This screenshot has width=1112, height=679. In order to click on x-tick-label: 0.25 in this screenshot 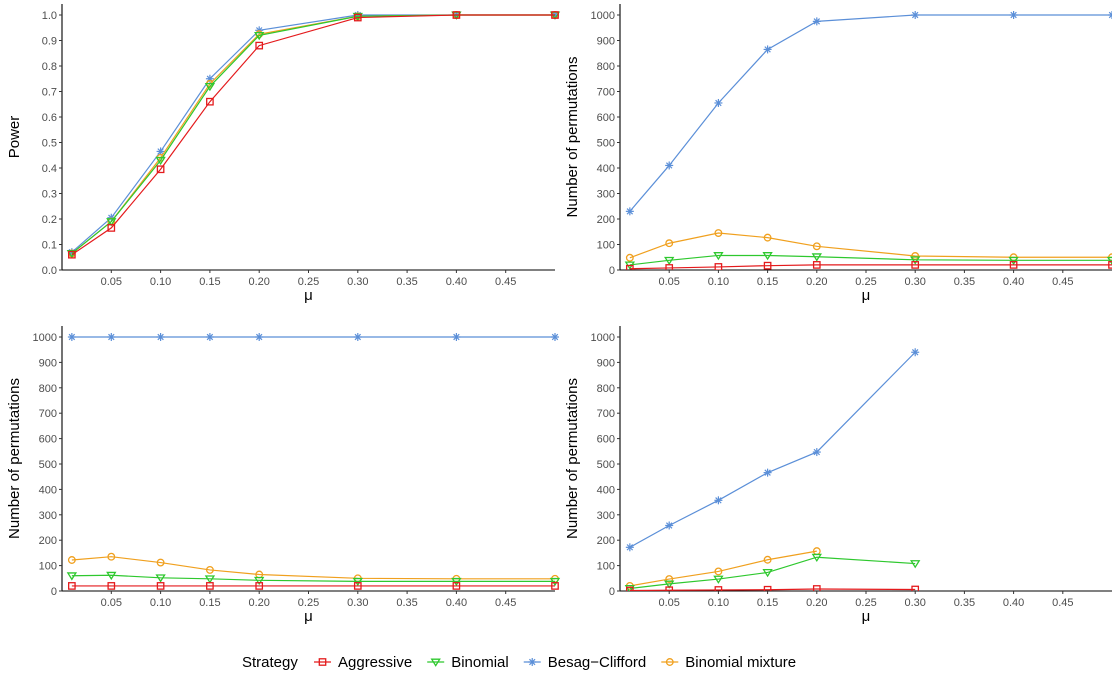, I will do `click(308, 603)`.